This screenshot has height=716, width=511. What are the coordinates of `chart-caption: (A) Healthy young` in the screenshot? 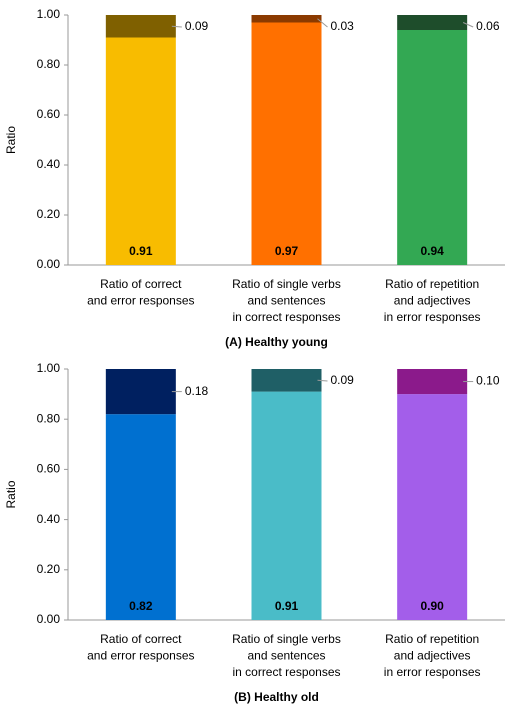 It's located at (276, 342).